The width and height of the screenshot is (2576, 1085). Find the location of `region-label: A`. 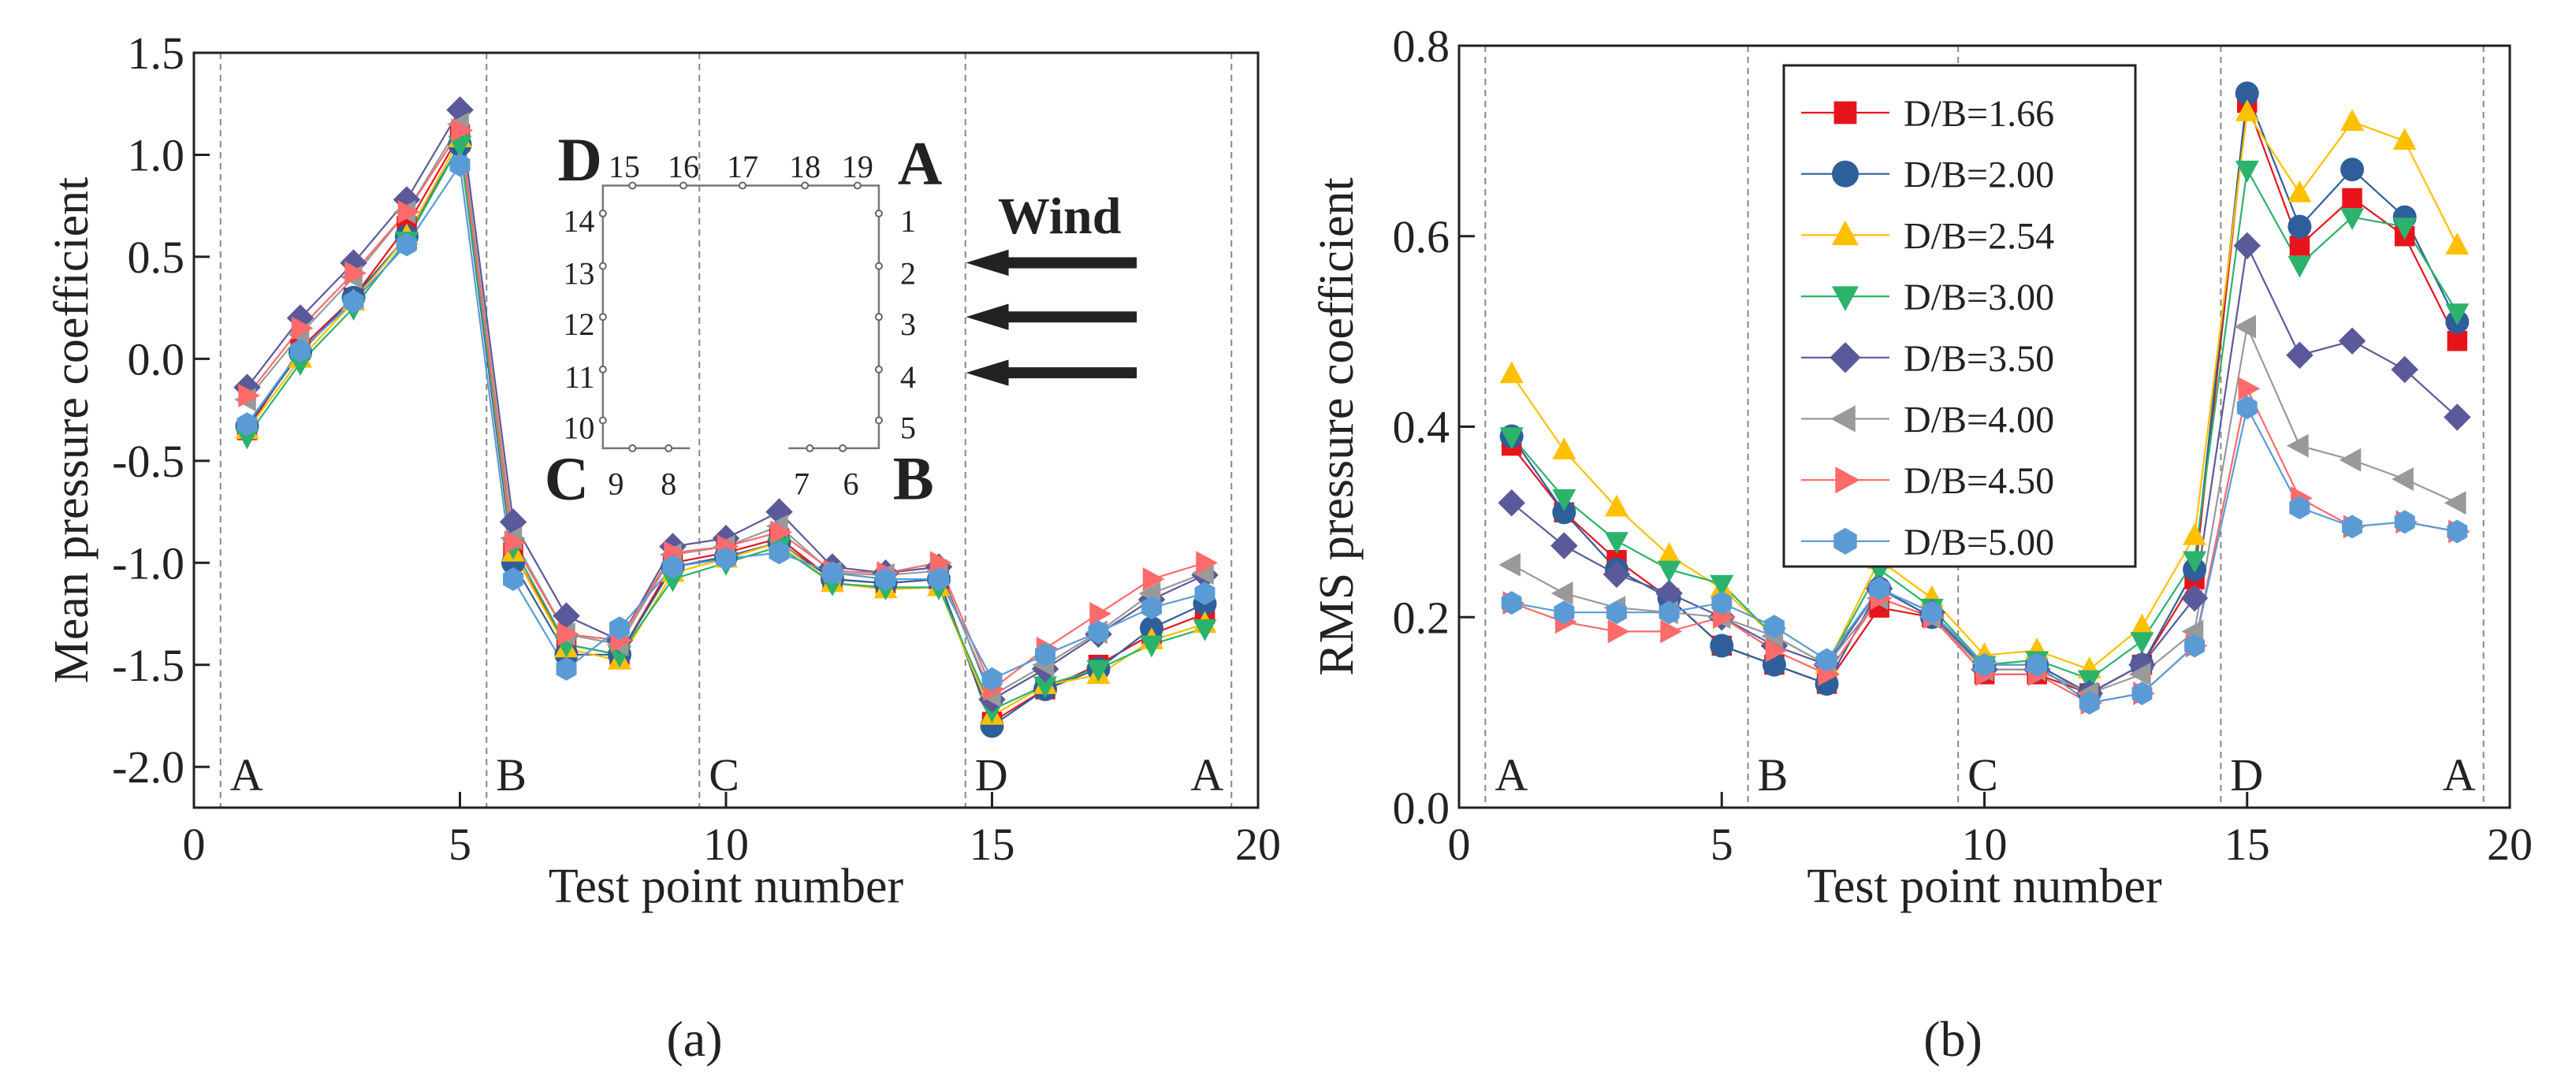

region-label: A is located at coordinates (246, 775).